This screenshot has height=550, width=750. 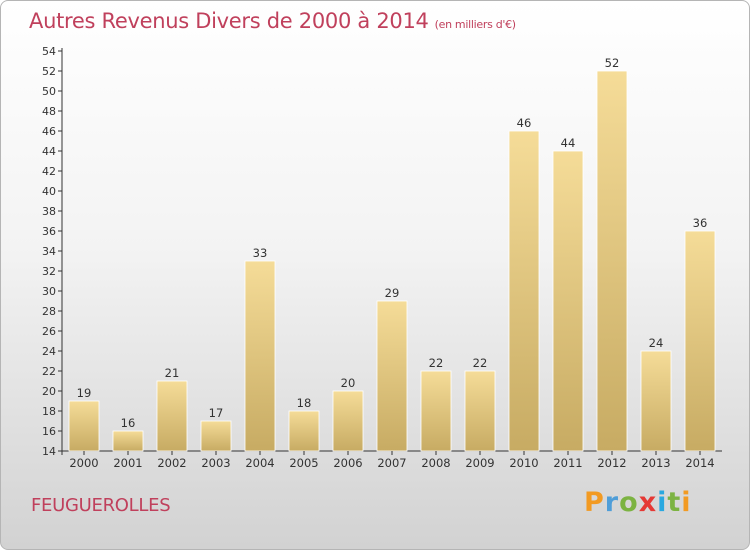 What do you see at coordinates (304, 403) in the screenshot?
I see `bar-value-label: 18` at bounding box center [304, 403].